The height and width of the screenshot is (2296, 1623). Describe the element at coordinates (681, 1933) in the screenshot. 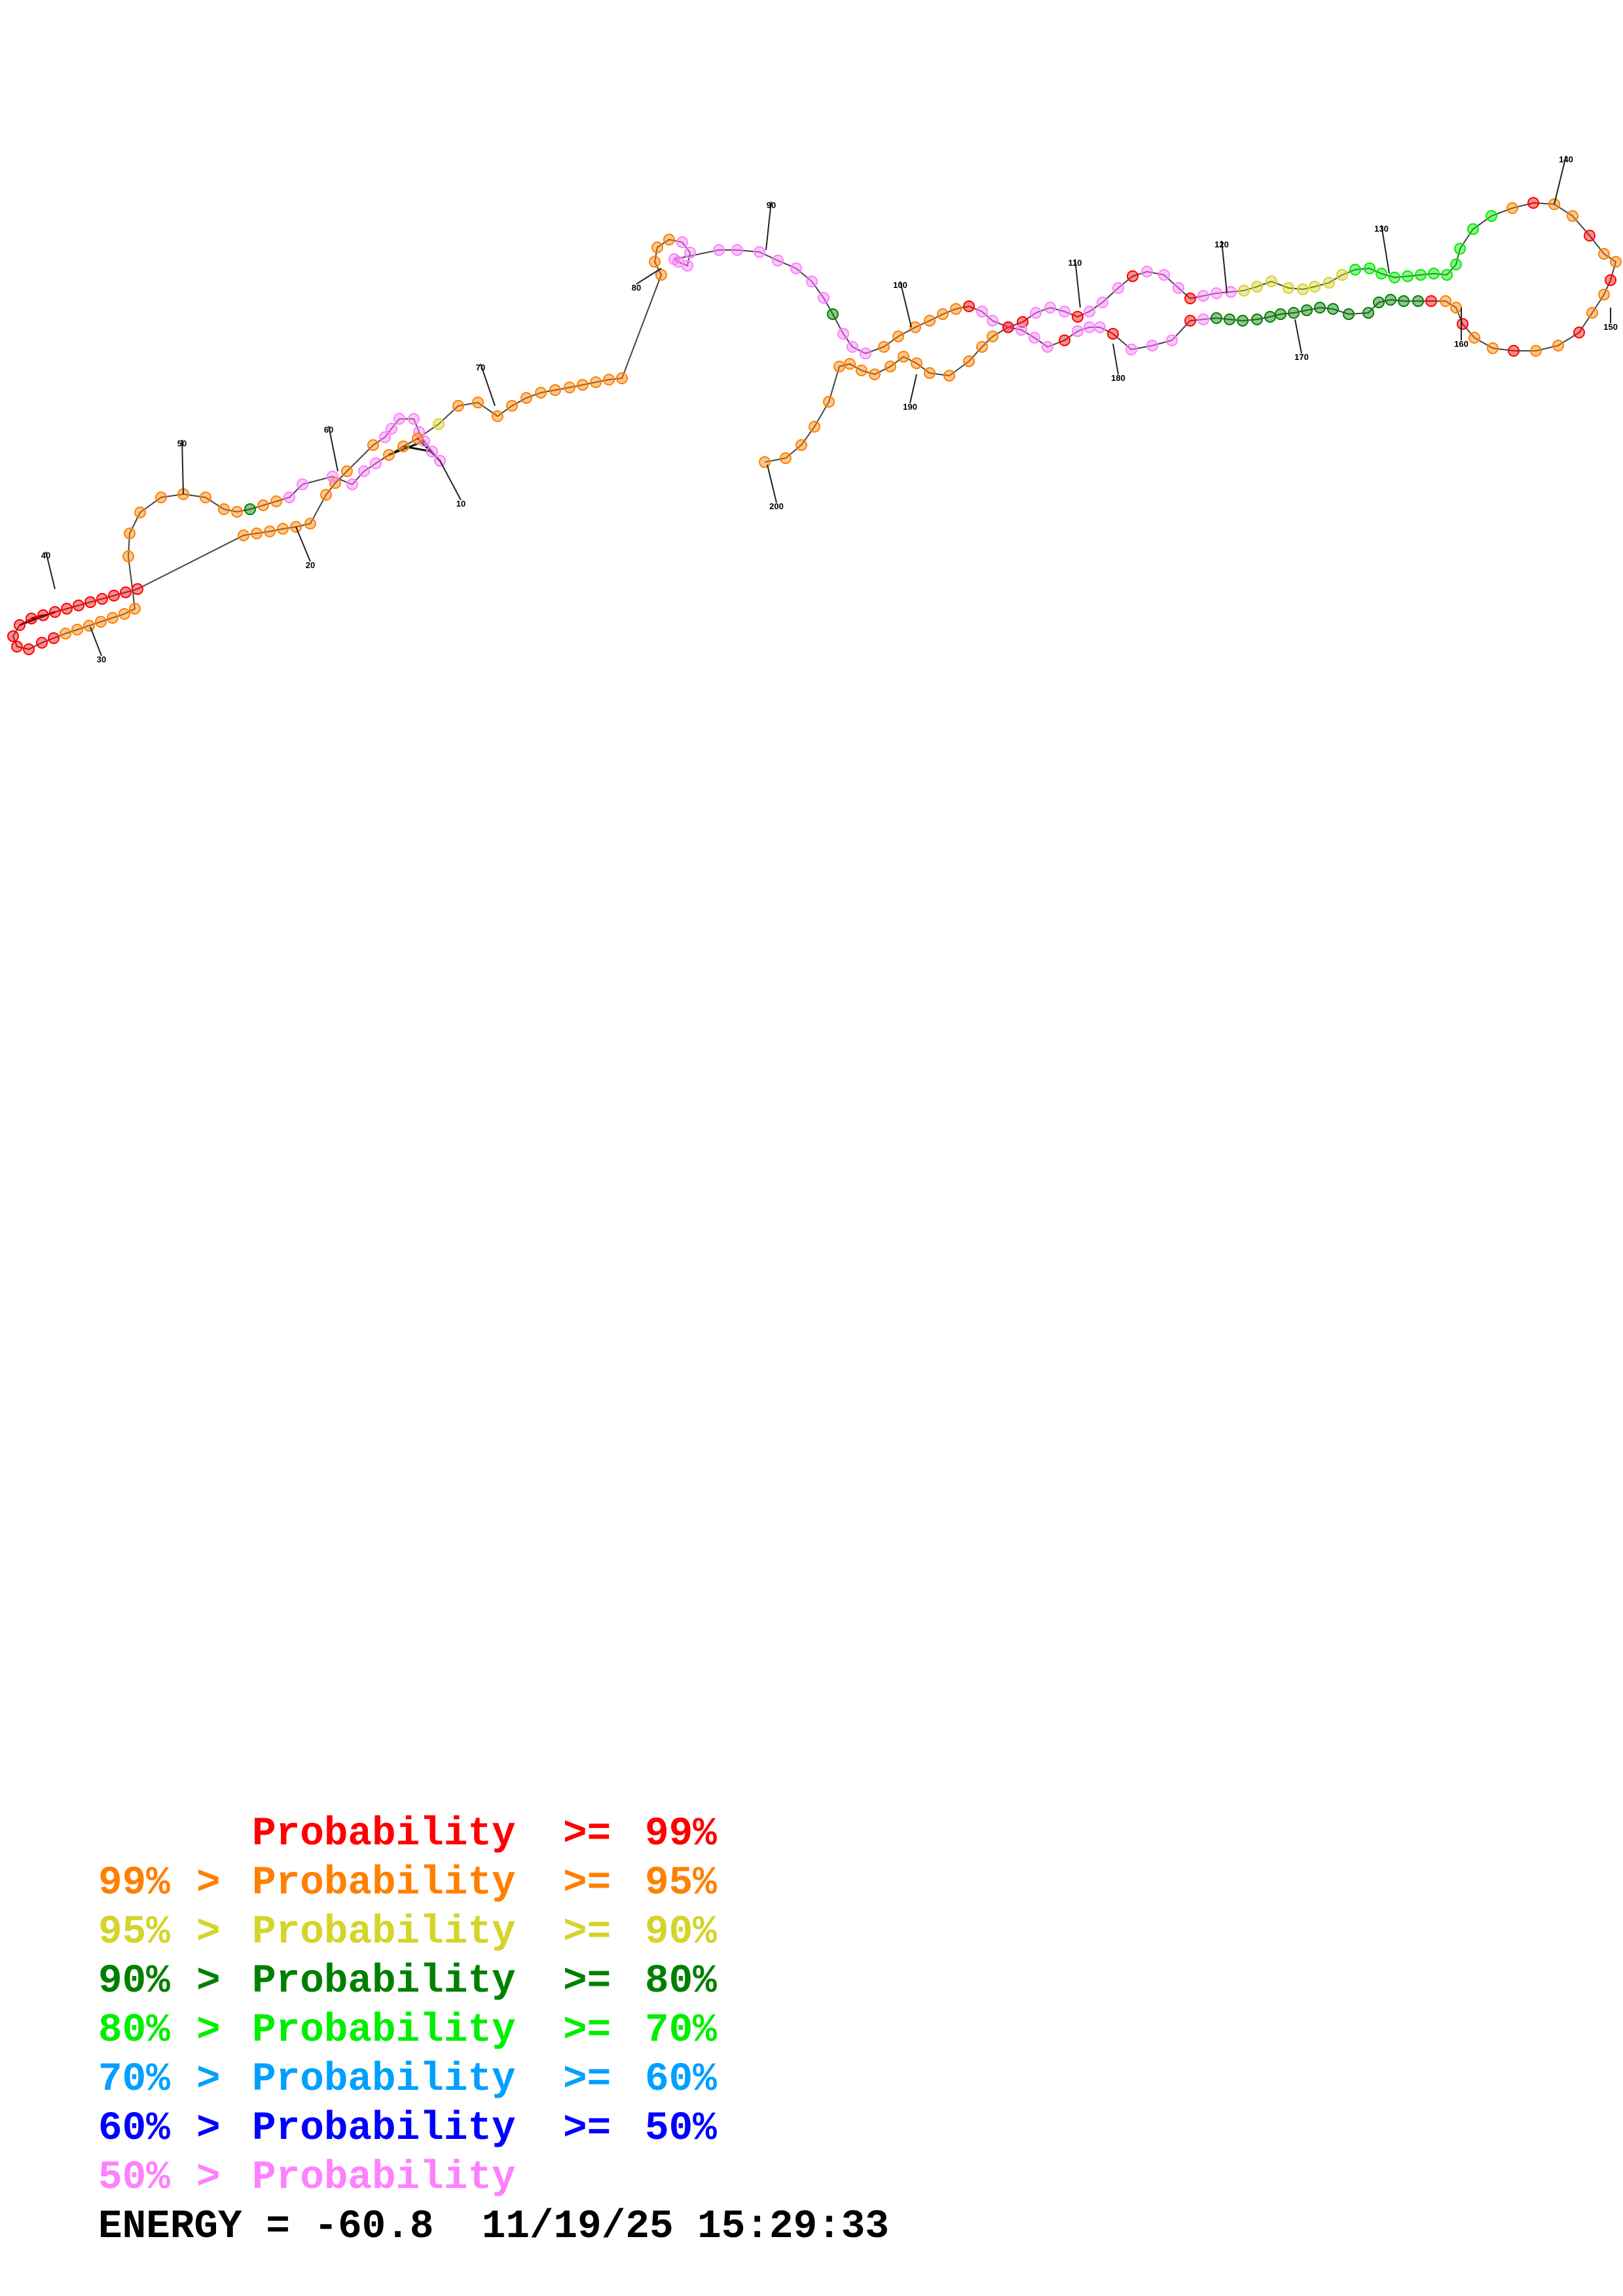

I see `legend-high-bound: 90%` at that location.